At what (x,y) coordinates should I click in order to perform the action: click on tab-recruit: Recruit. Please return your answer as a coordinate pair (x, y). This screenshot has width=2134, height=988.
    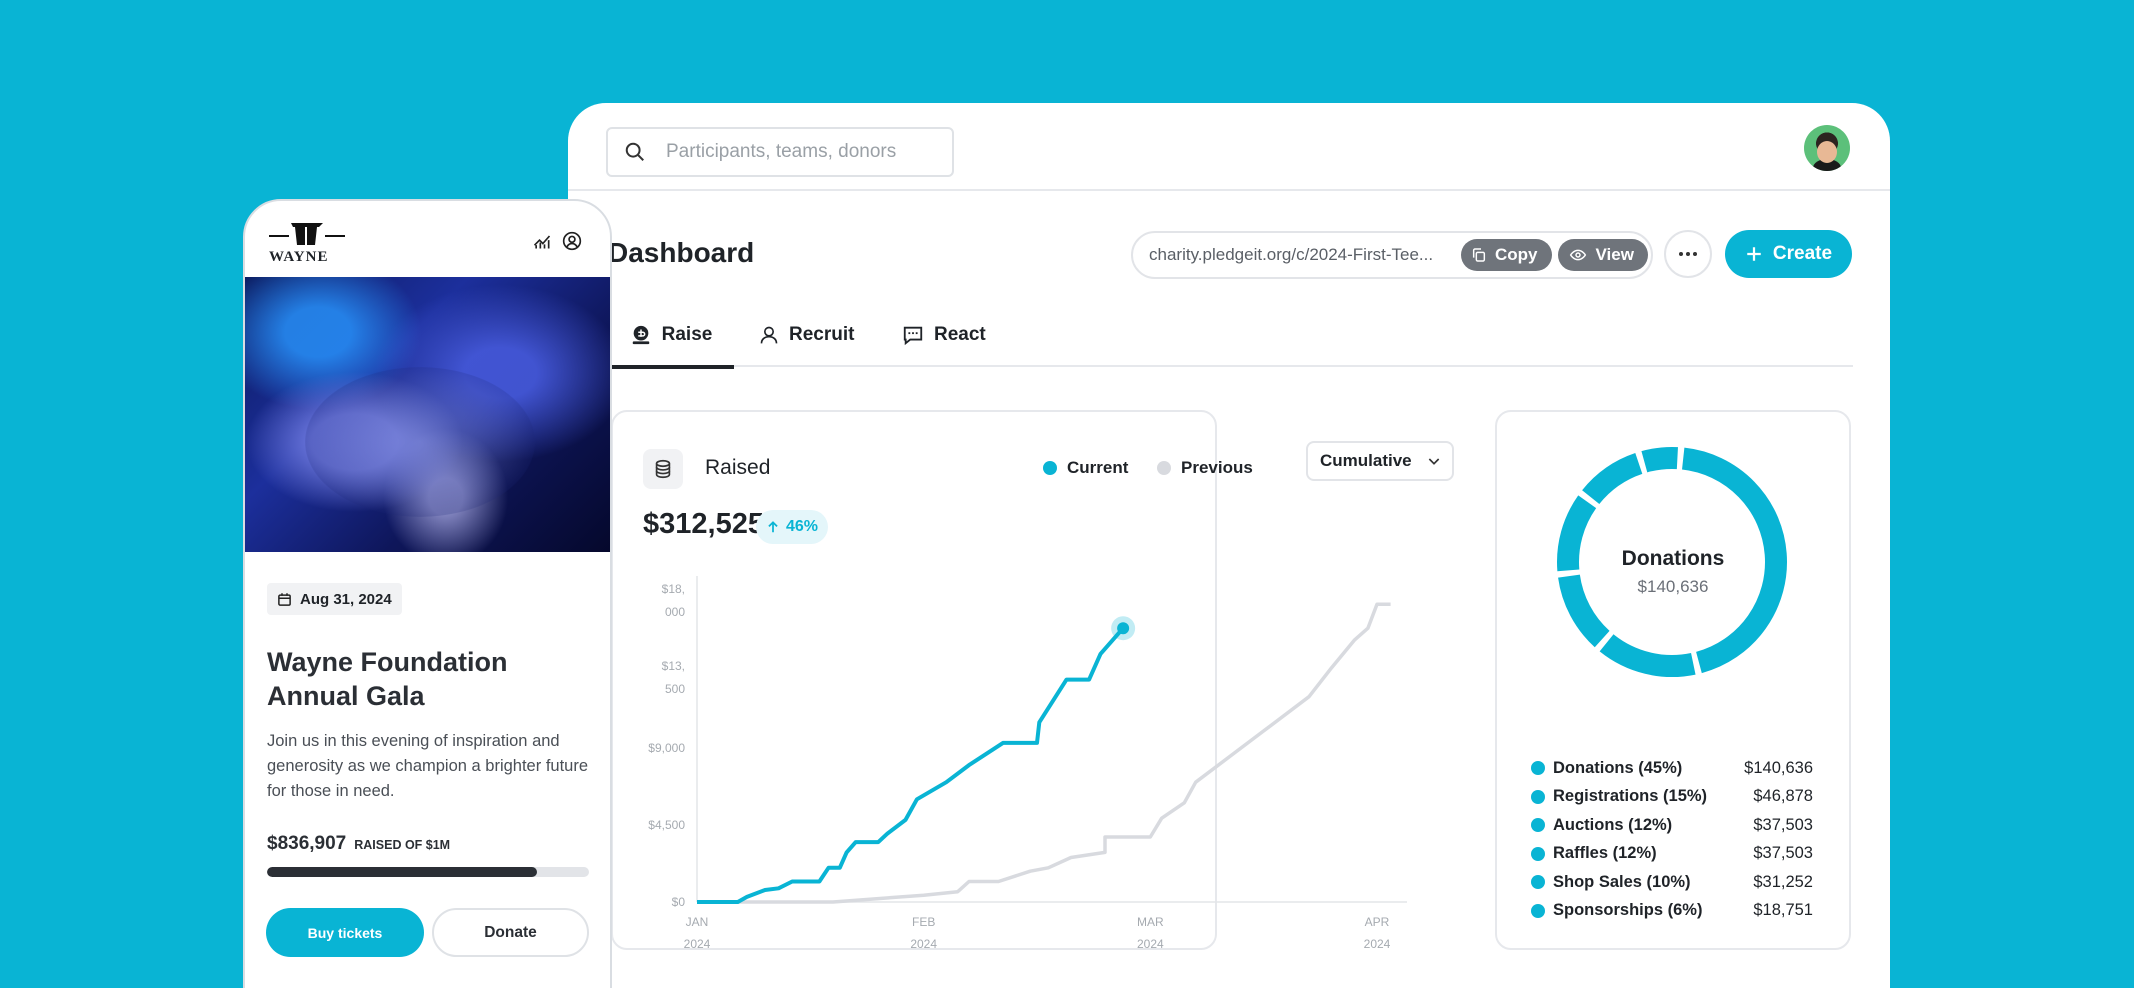
    Looking at the image, I should click on (806, 335).